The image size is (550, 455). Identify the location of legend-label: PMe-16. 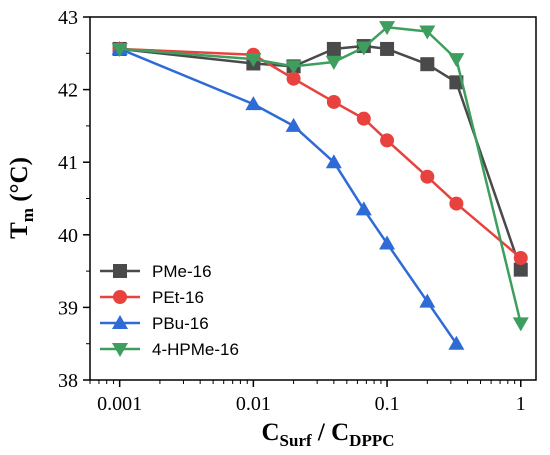
(182, 271).